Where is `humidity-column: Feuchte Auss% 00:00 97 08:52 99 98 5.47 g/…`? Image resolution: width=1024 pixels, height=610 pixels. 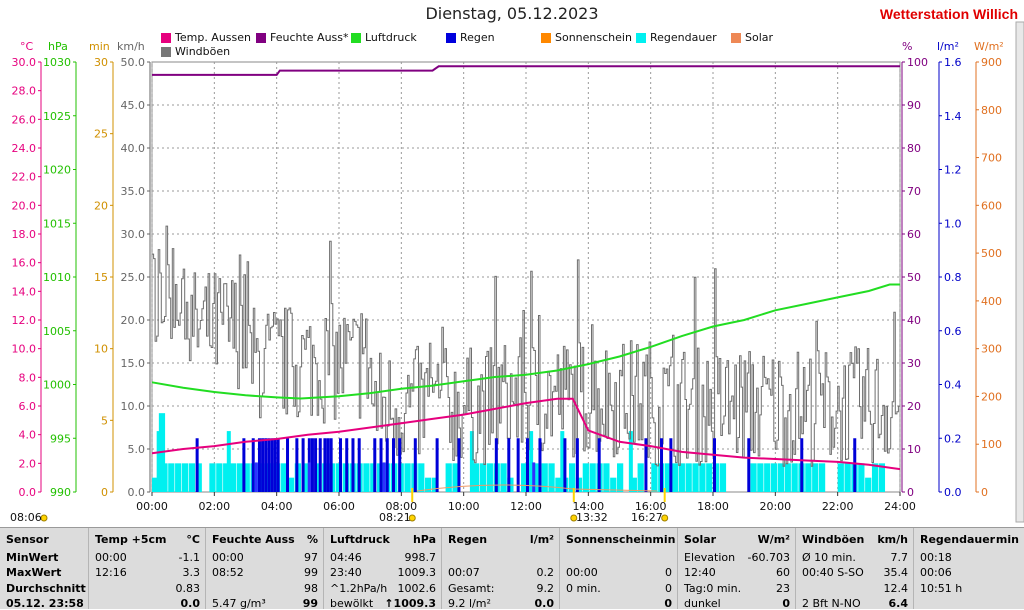 humidity-column: Feuchte Auss% 00:00 97 08:52 99 98 5.47 g/… is located at coordinates (264, 569).